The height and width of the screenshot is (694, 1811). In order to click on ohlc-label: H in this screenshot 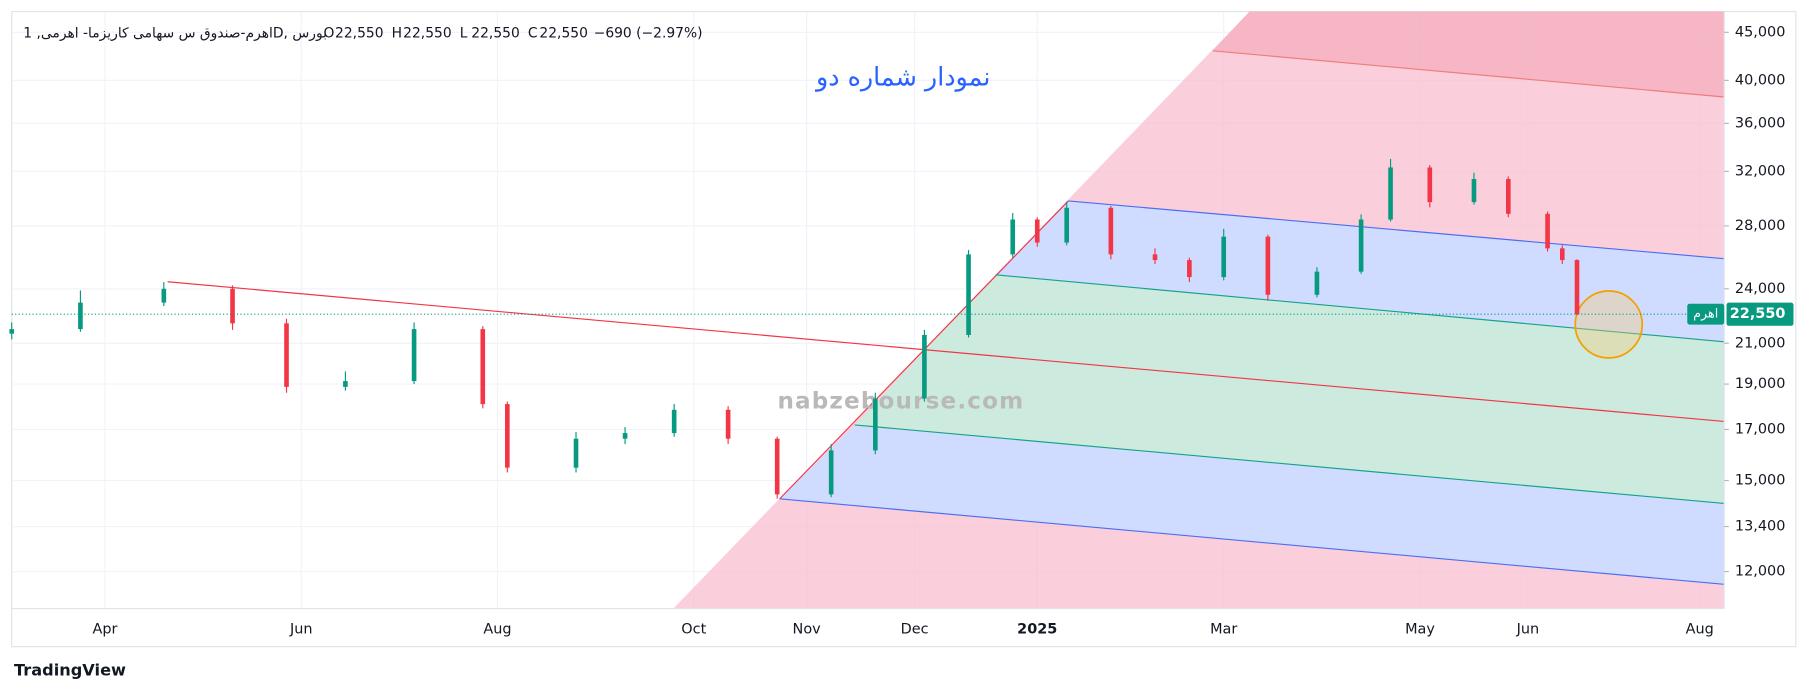, I will do `click(397, 33)`.